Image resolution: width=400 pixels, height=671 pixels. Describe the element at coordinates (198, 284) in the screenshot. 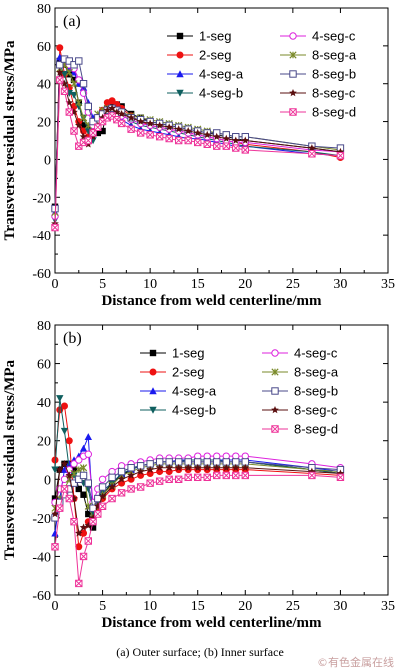

I see `x-tick-label: 15` at that location.